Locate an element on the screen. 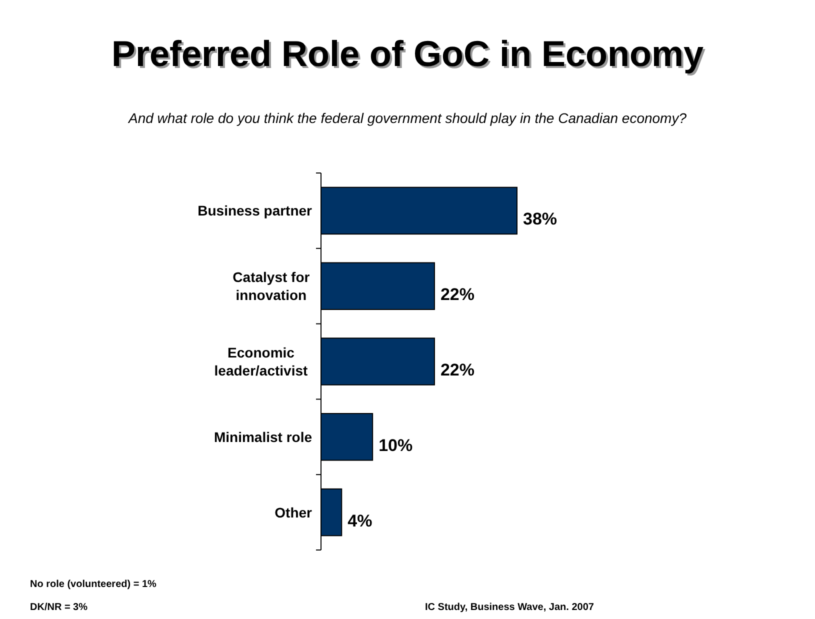 The image size is (815, 619). y-tick-label: Catalyst for innovation is located at coordinates (271, 286).